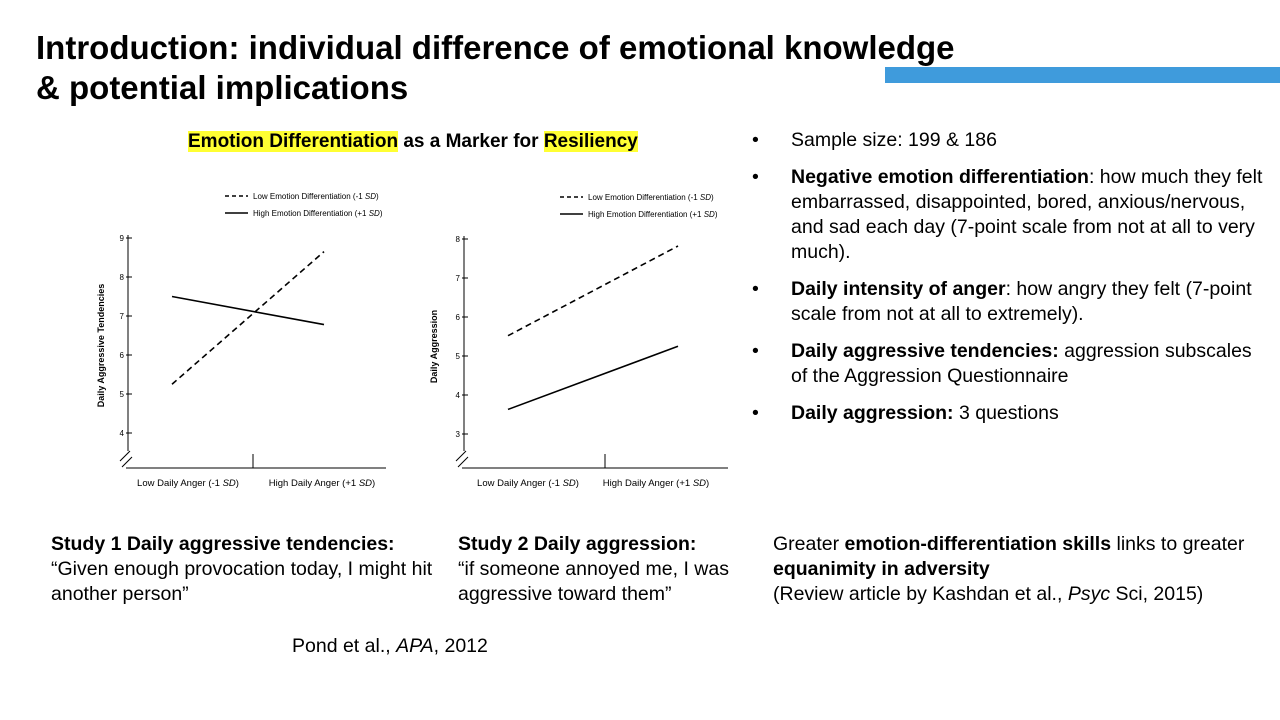  I want to click on caption-study-2-label: Study 2 Daily aggression:, so click(577, 544).